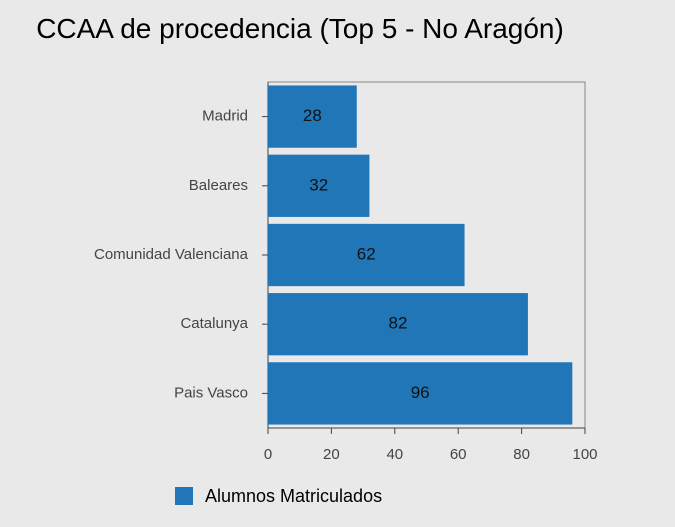 This screenshot has width=675, height=527. I want to click on legend-label: Alumnos Matriculados, so click(293, 496).